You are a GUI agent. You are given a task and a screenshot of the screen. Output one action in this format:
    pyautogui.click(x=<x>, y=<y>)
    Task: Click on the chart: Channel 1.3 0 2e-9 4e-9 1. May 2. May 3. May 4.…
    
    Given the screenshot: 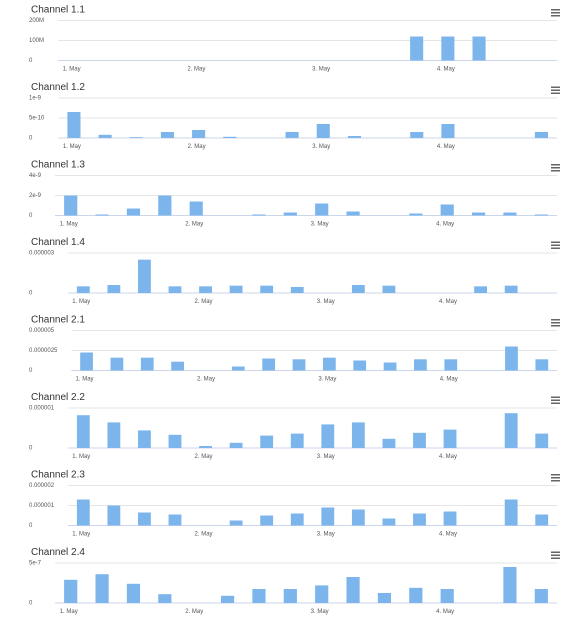 What is the action you would take?
    pyautogui.click(x=294, y=194)
    